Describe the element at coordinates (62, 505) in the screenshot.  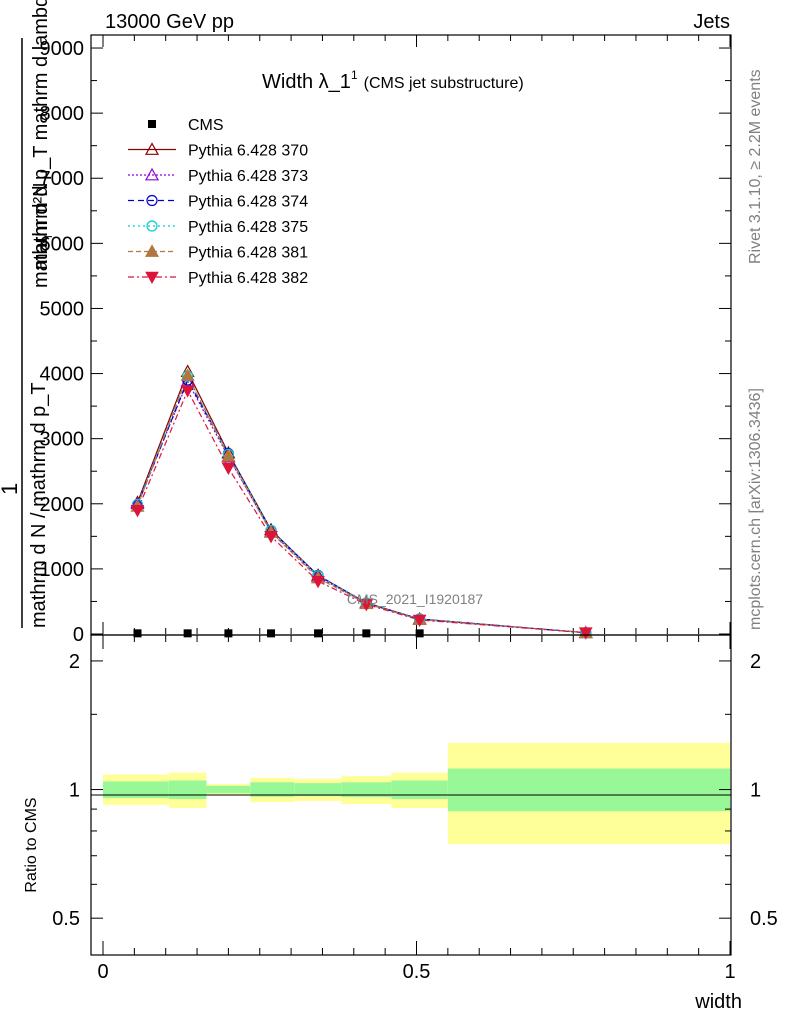
I see `main-ytick-label: 2000` at that location.